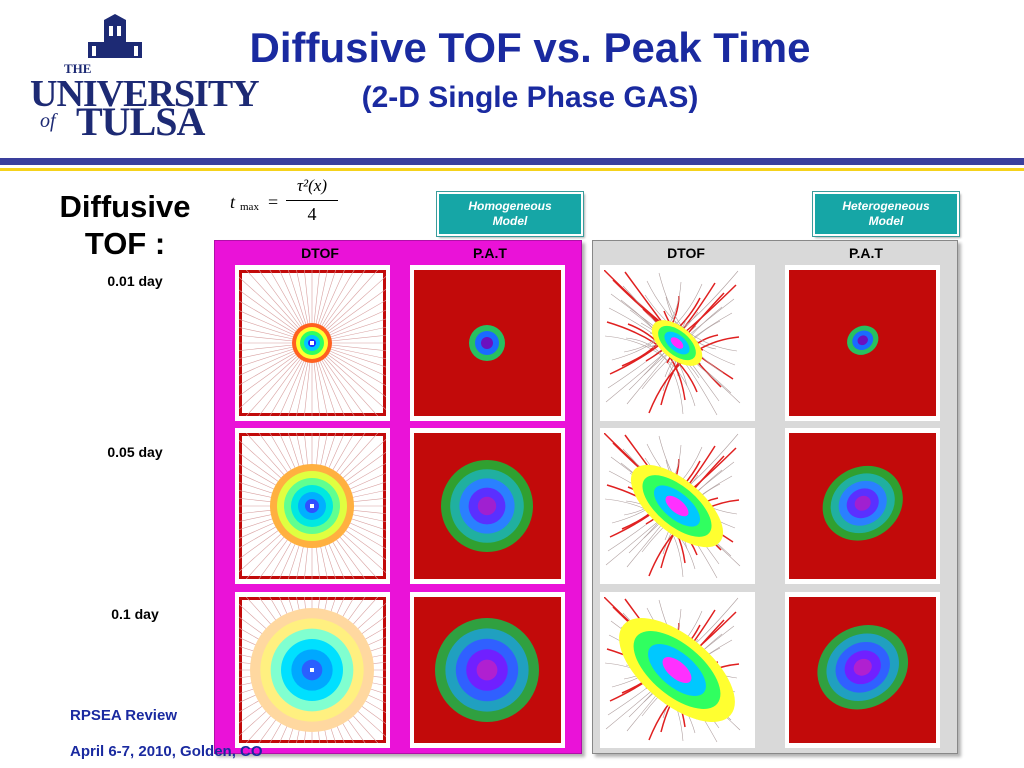 The width and height of the screenshot is (1024, 768). What do you see at coordinates (135, 614) in the screenshot?
I see `time-label-3: 0.1 day` at bounding box center [135, 614].